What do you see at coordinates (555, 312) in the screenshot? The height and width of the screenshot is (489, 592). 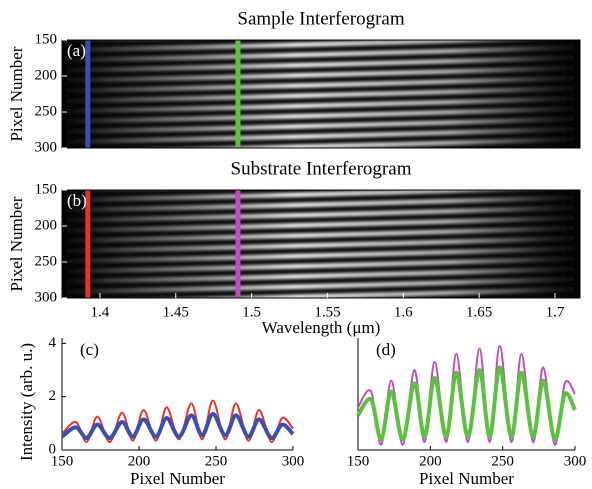 I see `x-tick-label: 1.7` at bounding box center [555, 312].